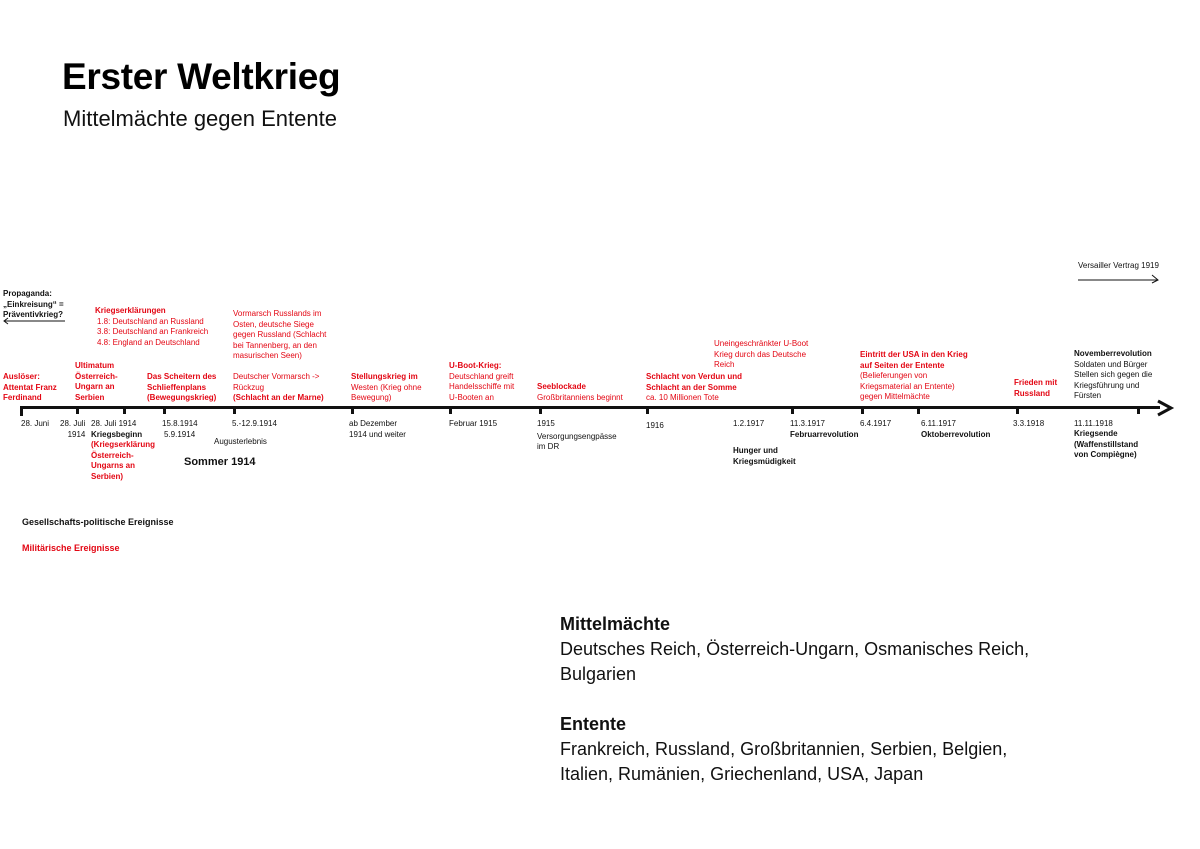  I want to click on page-title: Erster Weltkrieg, so click(201, 76).